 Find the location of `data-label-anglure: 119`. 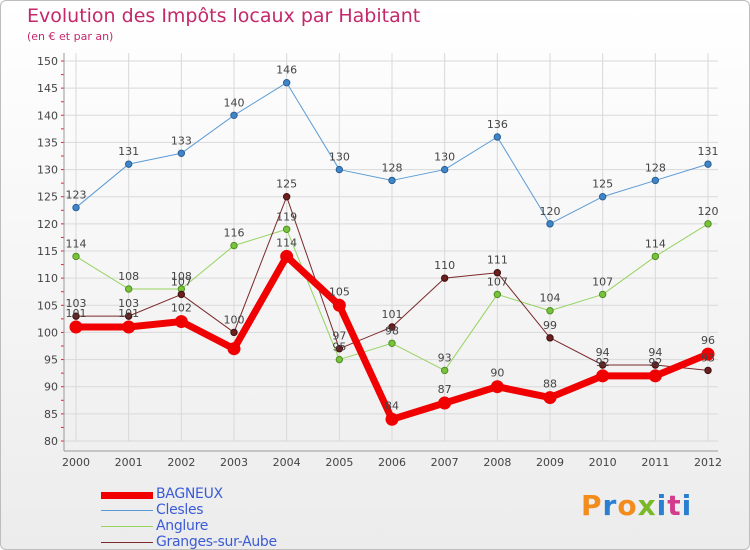

data-label-anglure: 119 is located at coordinates (286, 216).